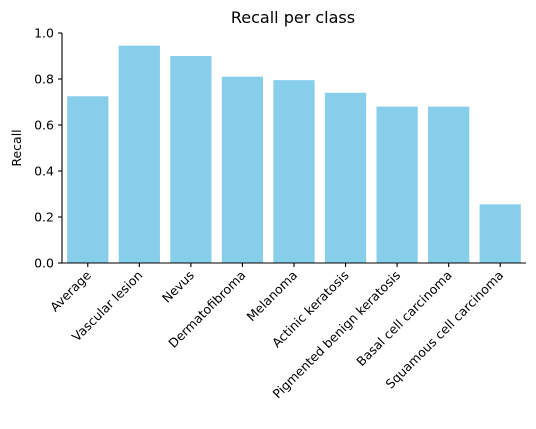 The height and width of the screenshot is (429, 536). Describe the element at coordinates (70, 290) in the screenshot. I see `x-tick-label: Average` at that location.